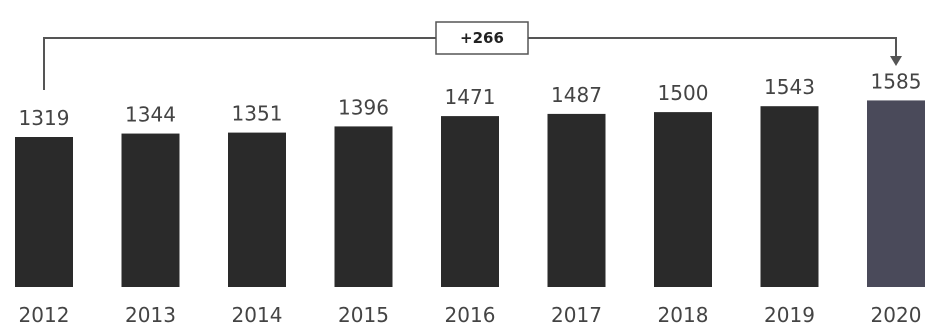 The width and height of the screenshot is (926, 330). What do you see at coordinates (896, 315) in the screenshot?
I see `year-label-2020: 2020` at bounding box center [896, 315].